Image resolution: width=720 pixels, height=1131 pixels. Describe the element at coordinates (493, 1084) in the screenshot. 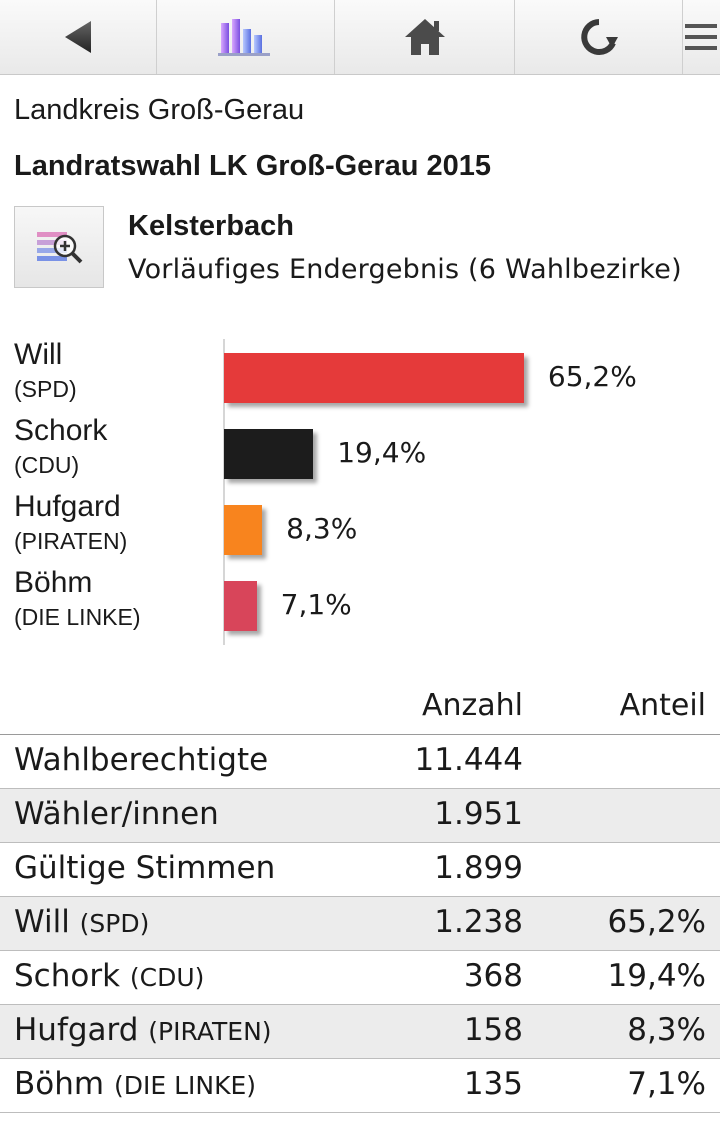

I see `row-count: 135` at that location.